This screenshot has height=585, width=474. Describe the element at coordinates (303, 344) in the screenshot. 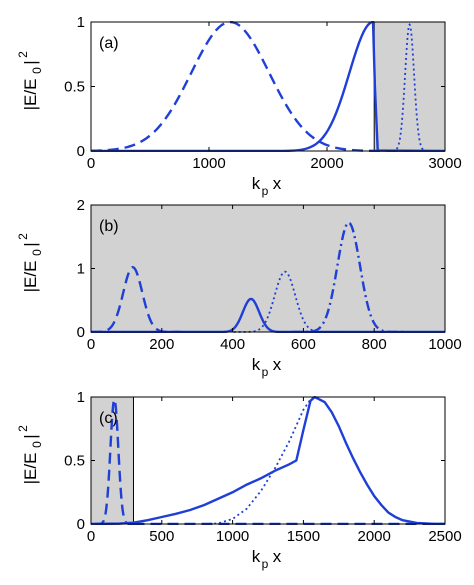

I see `x-tick-label: 600` at that location.